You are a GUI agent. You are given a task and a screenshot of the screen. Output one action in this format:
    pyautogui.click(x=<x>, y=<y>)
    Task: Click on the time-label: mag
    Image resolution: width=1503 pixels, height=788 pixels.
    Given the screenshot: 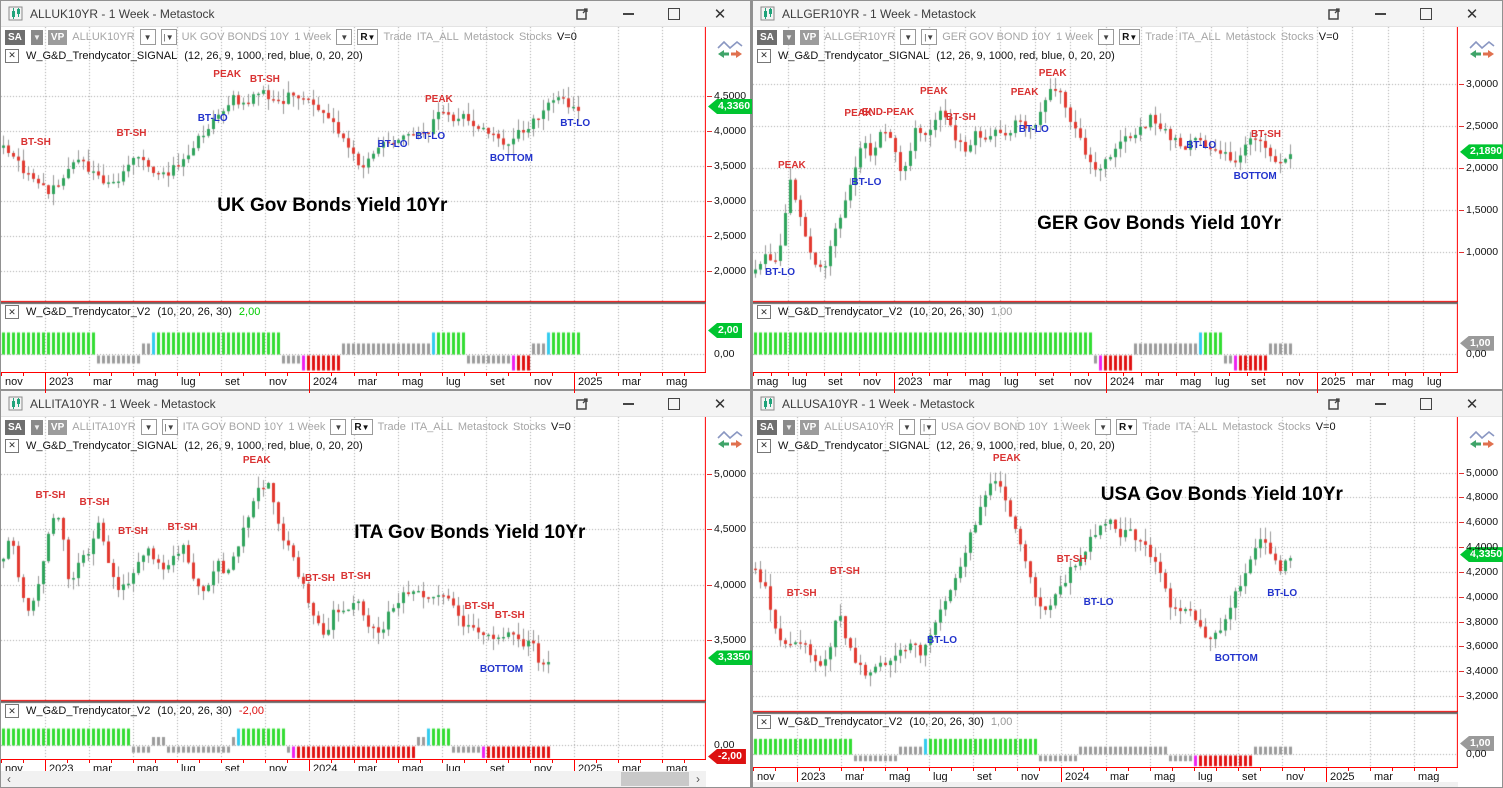 What is the action you would take?
    pyautogui.click(x=1165, y=777)
    